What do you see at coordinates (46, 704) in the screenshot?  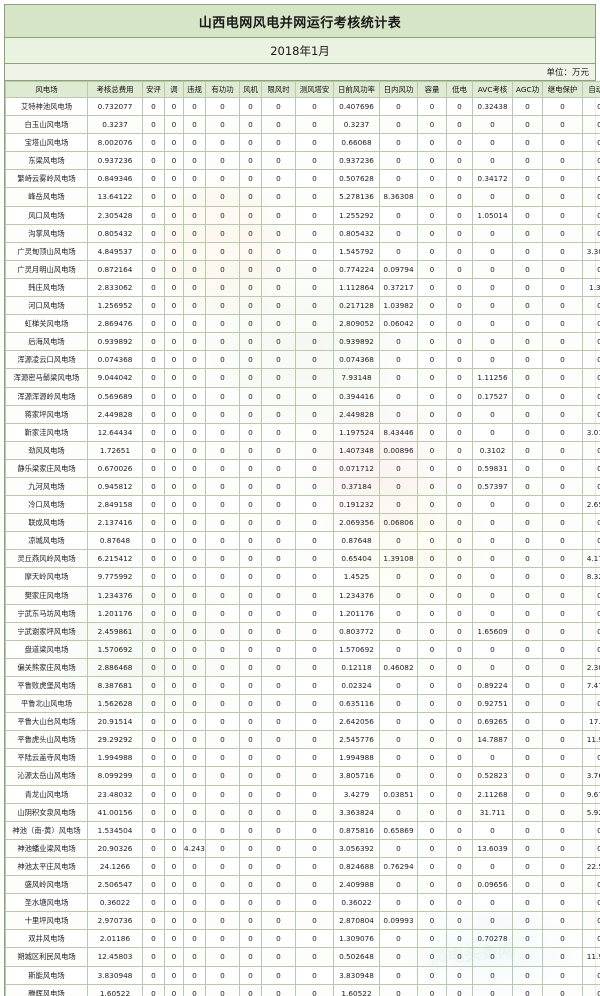 I see `cell-windfarm-name: 平鲁北山风电场` at bounding box center [46, 704].